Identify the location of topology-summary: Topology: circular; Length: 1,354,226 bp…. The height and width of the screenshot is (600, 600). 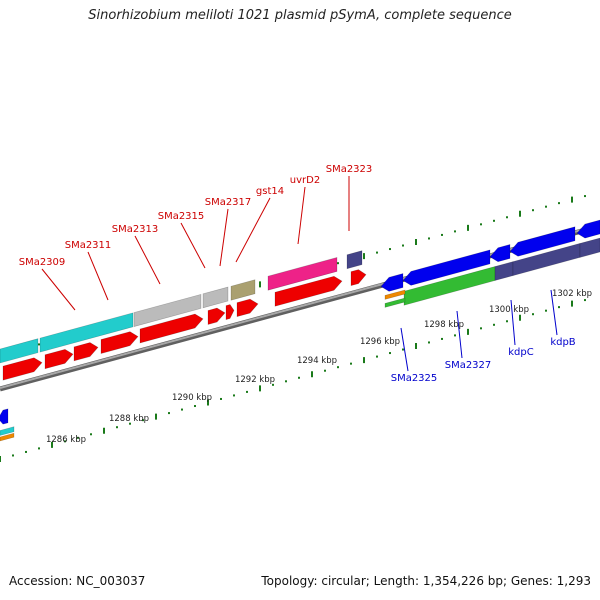
(426, 581).